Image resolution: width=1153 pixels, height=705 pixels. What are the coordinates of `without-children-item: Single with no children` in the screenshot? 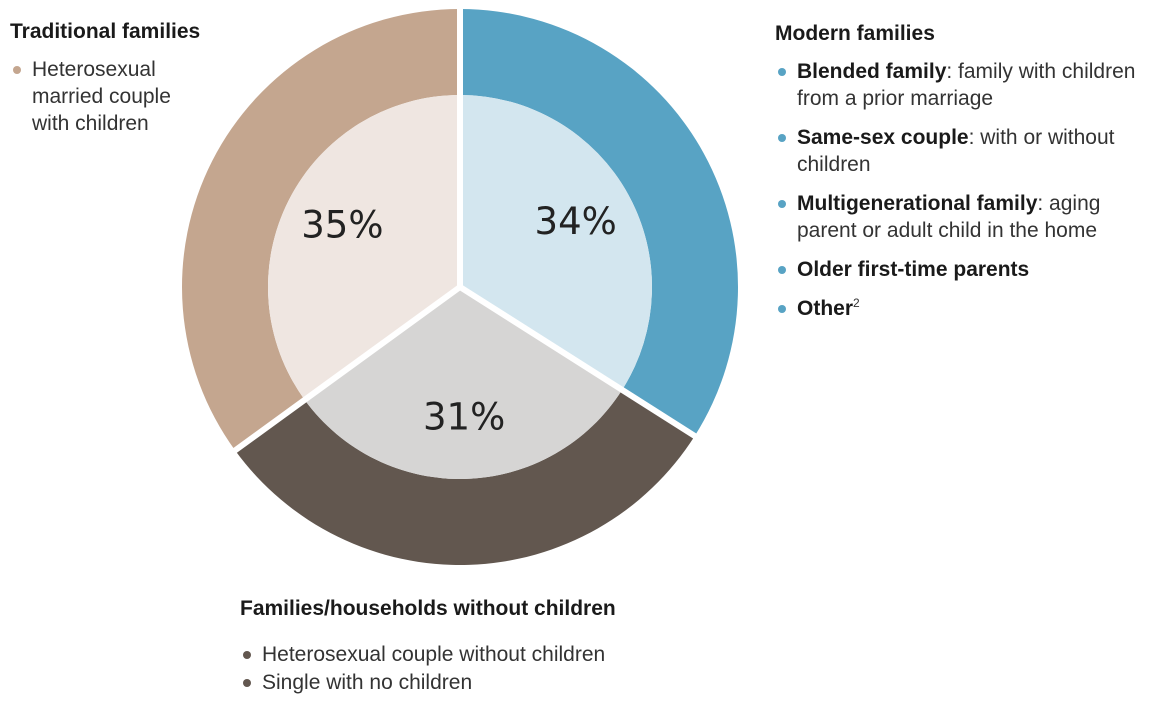 It's located at (500, 683).